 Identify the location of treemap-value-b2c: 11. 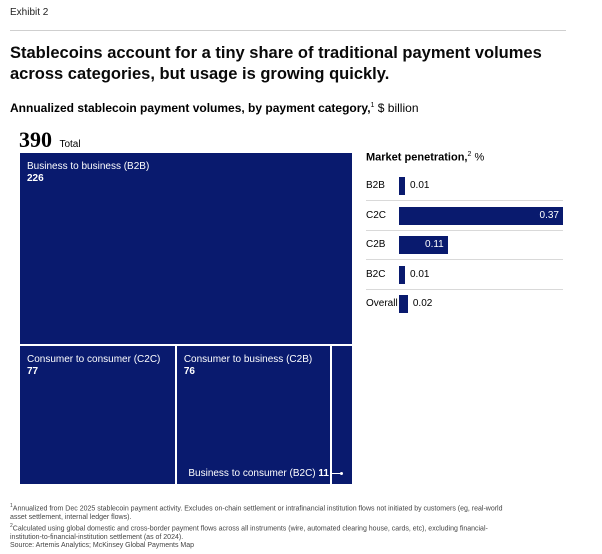
(323, 473).